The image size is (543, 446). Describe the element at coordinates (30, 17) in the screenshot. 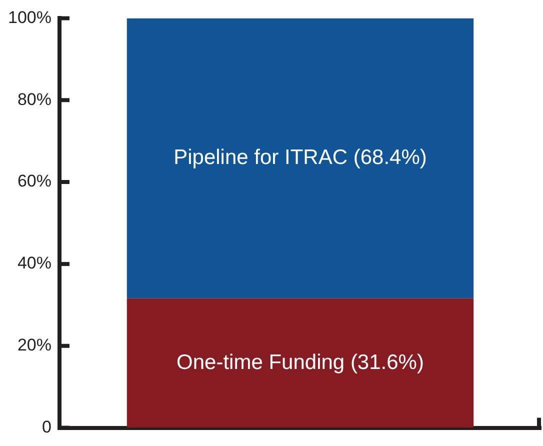

I see `y-tick-label: 100%` at that location.